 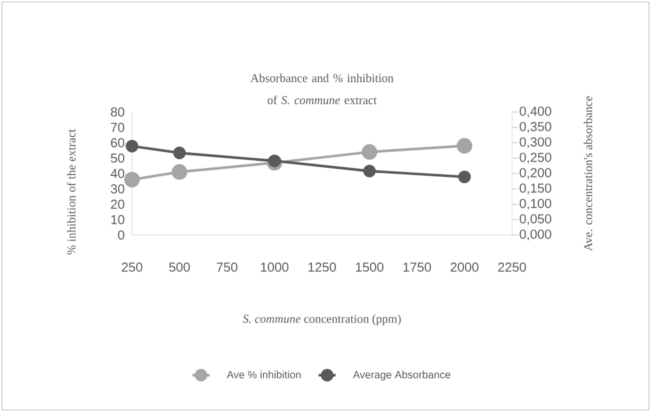 What do you see at coordinates (536, 142) in the screenshot?
I see `y2-tick-label: 0,300` at bounding box center [536, 142].